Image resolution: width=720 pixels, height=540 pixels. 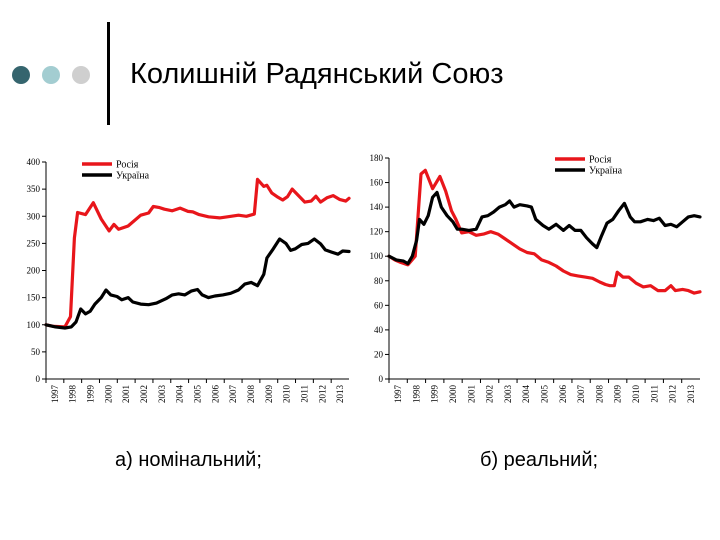 What do you see at coordinates (379, 354) in the screenshot?
I see `y-tick-label: 20` at bounding box center [379, 354].